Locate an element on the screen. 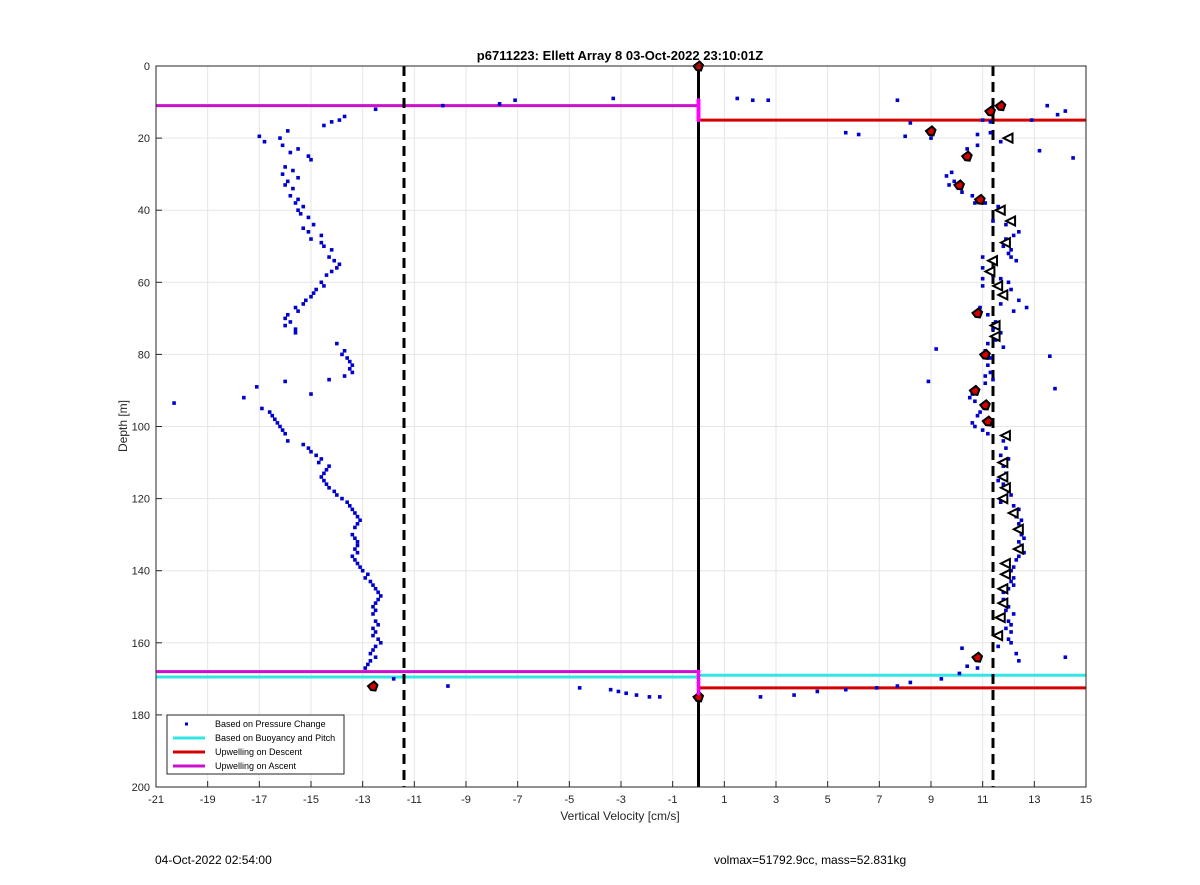 This screenshot has height=885, width=1200. x-tick-label: 5 is located at coordinates (828, 800).